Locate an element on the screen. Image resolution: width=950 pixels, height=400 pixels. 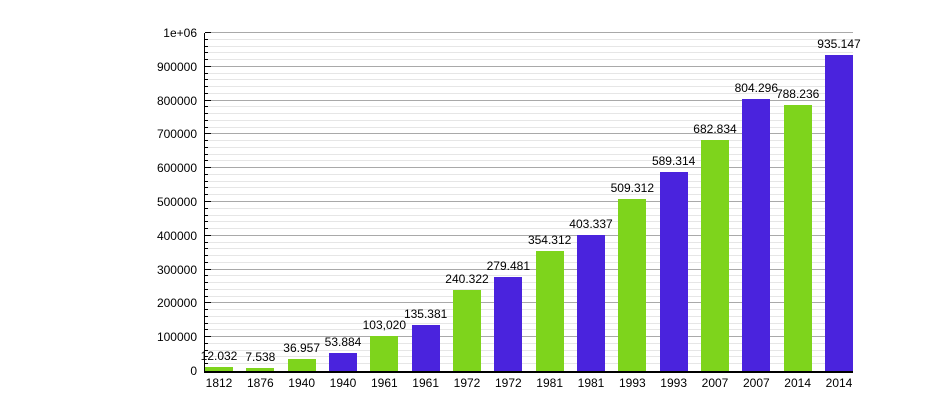
bar-value-label: 36.957 is located at coordinates (301, 347).